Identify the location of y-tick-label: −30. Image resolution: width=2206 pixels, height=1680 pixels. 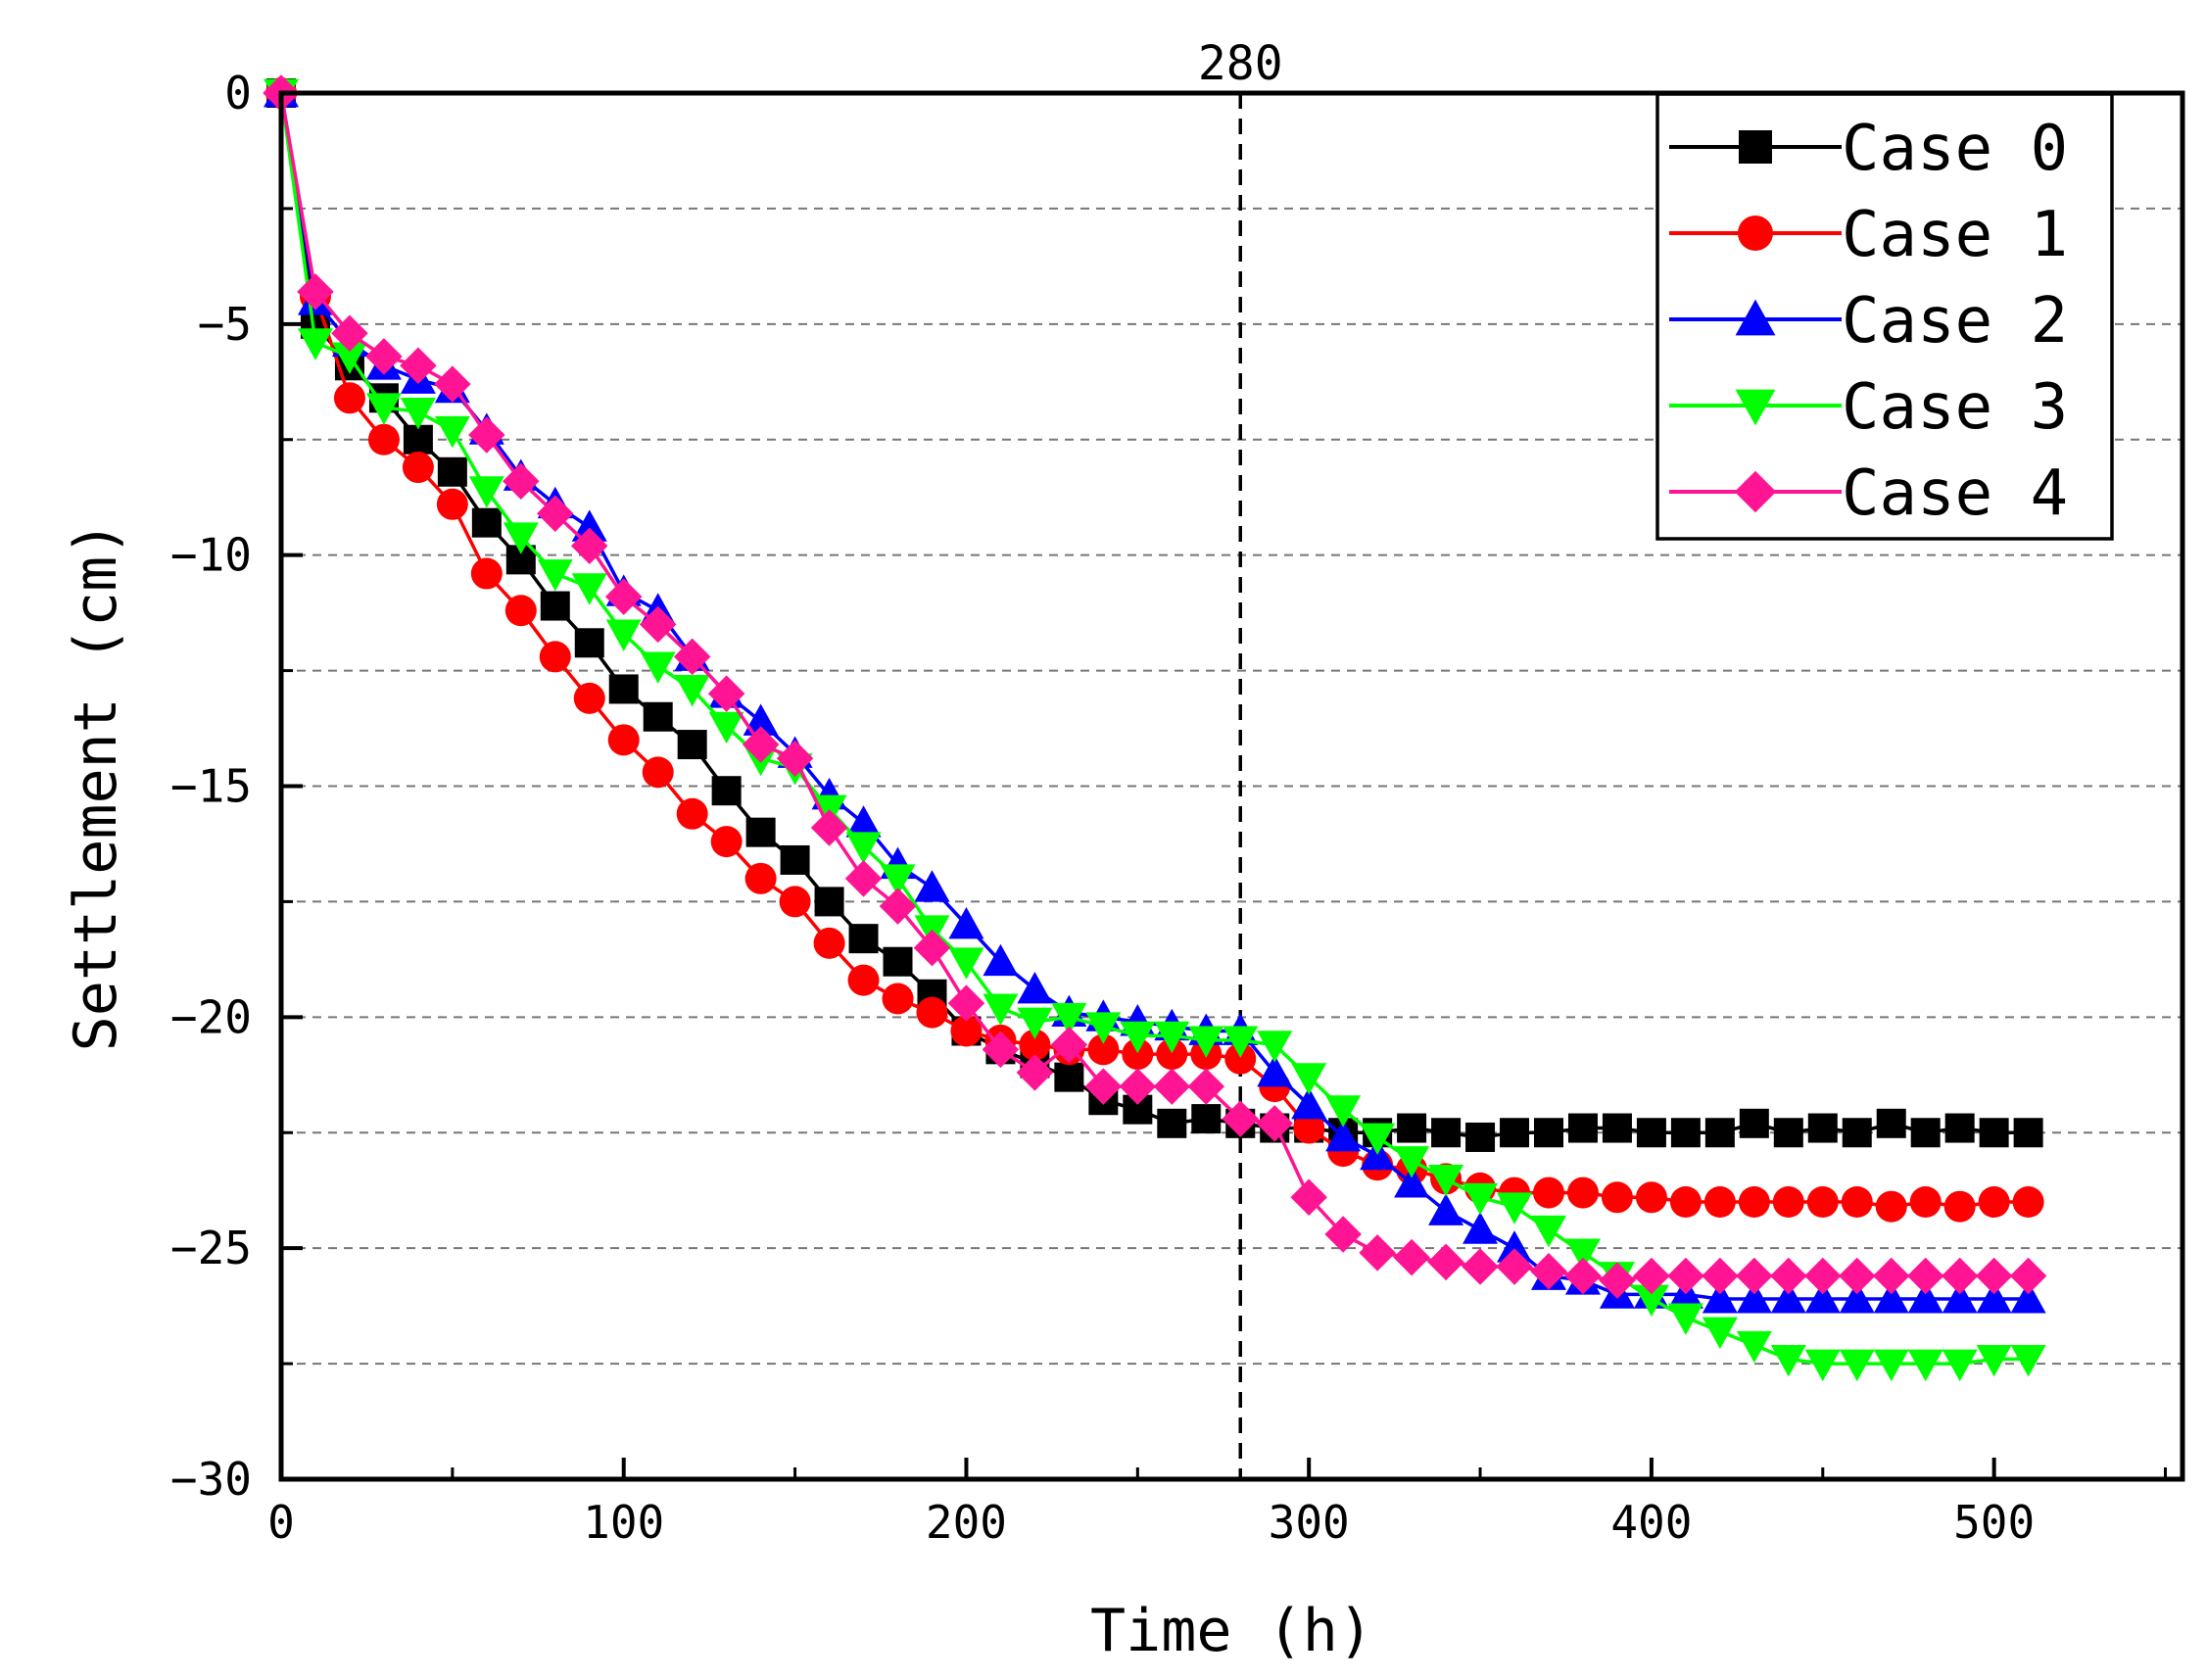
(211, 1479).